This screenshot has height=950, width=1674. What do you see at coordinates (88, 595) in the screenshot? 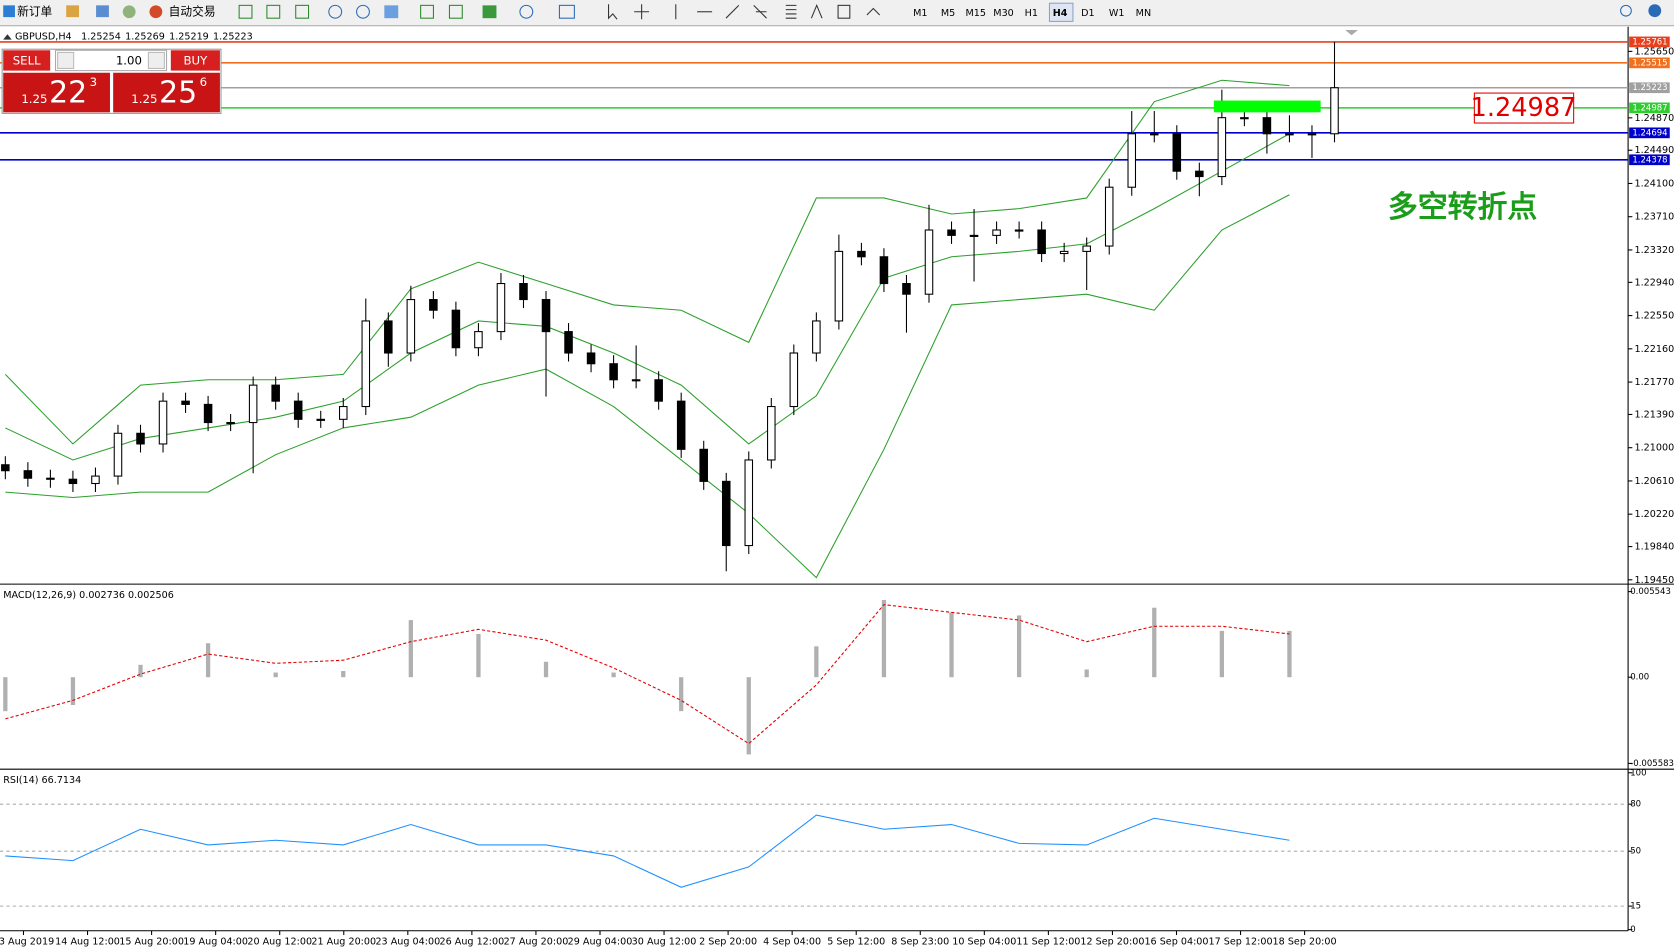
I see `panel-title: MACD(12,26,9) 0.002736 0.002506` at bounding box center [88, 595].